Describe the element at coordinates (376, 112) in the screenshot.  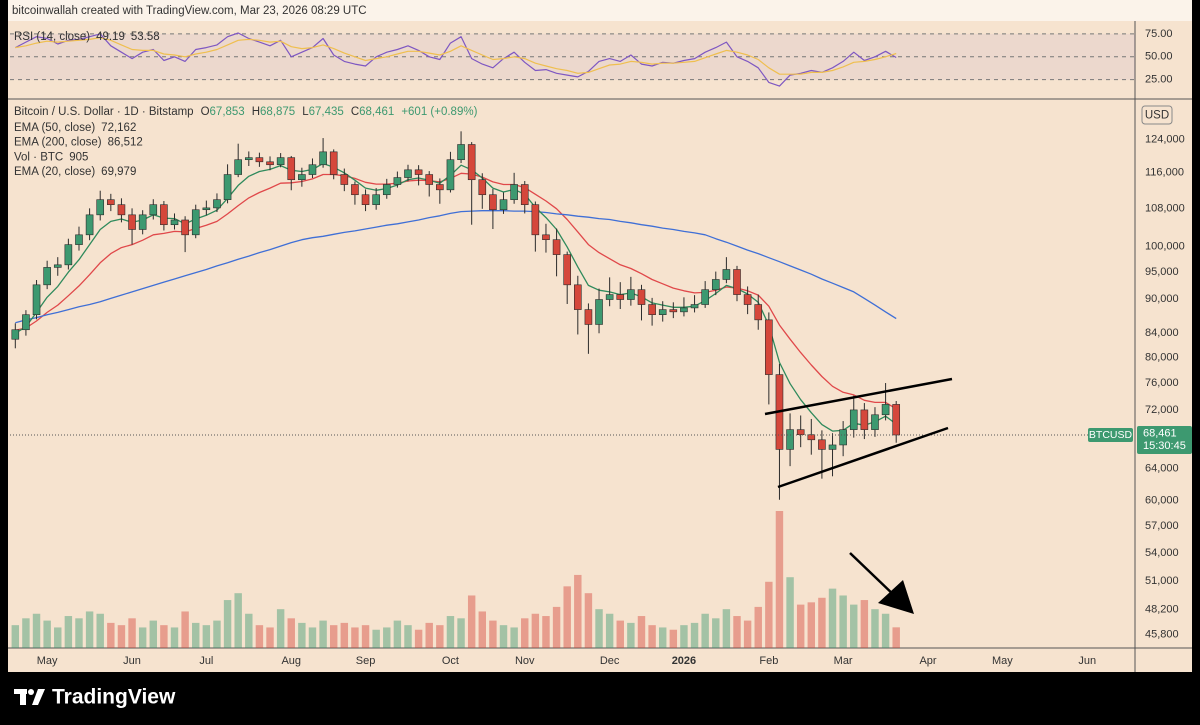
I see `ohlc-value: 68,461` at that location.